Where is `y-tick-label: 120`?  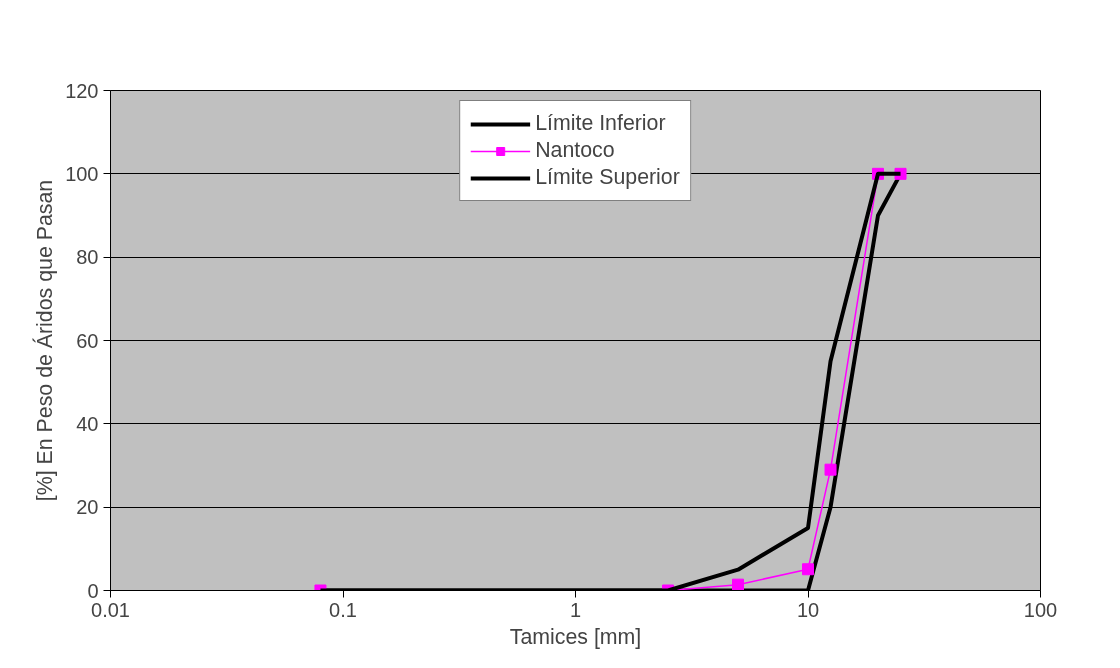 y-tick-label: 120 is located at coordinates (82, 90).